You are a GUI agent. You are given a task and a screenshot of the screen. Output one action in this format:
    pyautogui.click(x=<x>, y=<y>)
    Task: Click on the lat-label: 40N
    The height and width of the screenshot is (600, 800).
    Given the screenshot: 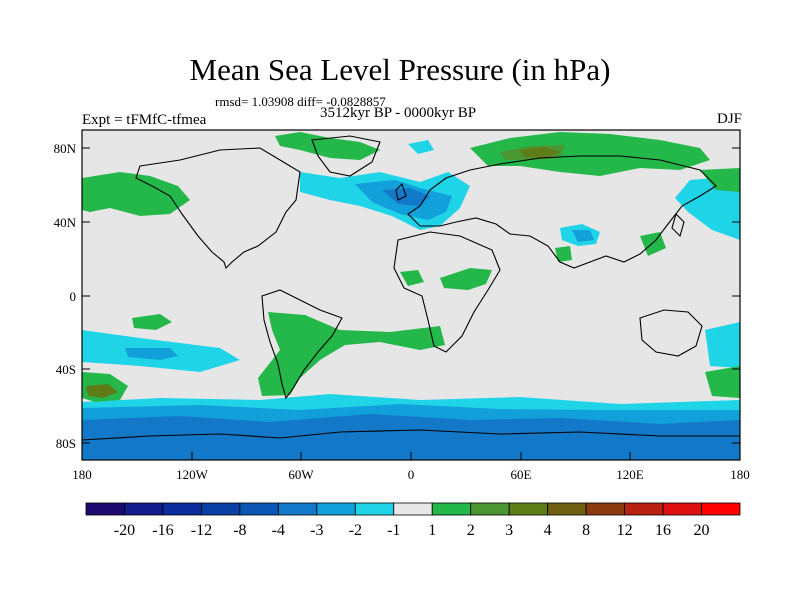 What is the action you would take?
    pyautogui.click(x=65, y=222)
    